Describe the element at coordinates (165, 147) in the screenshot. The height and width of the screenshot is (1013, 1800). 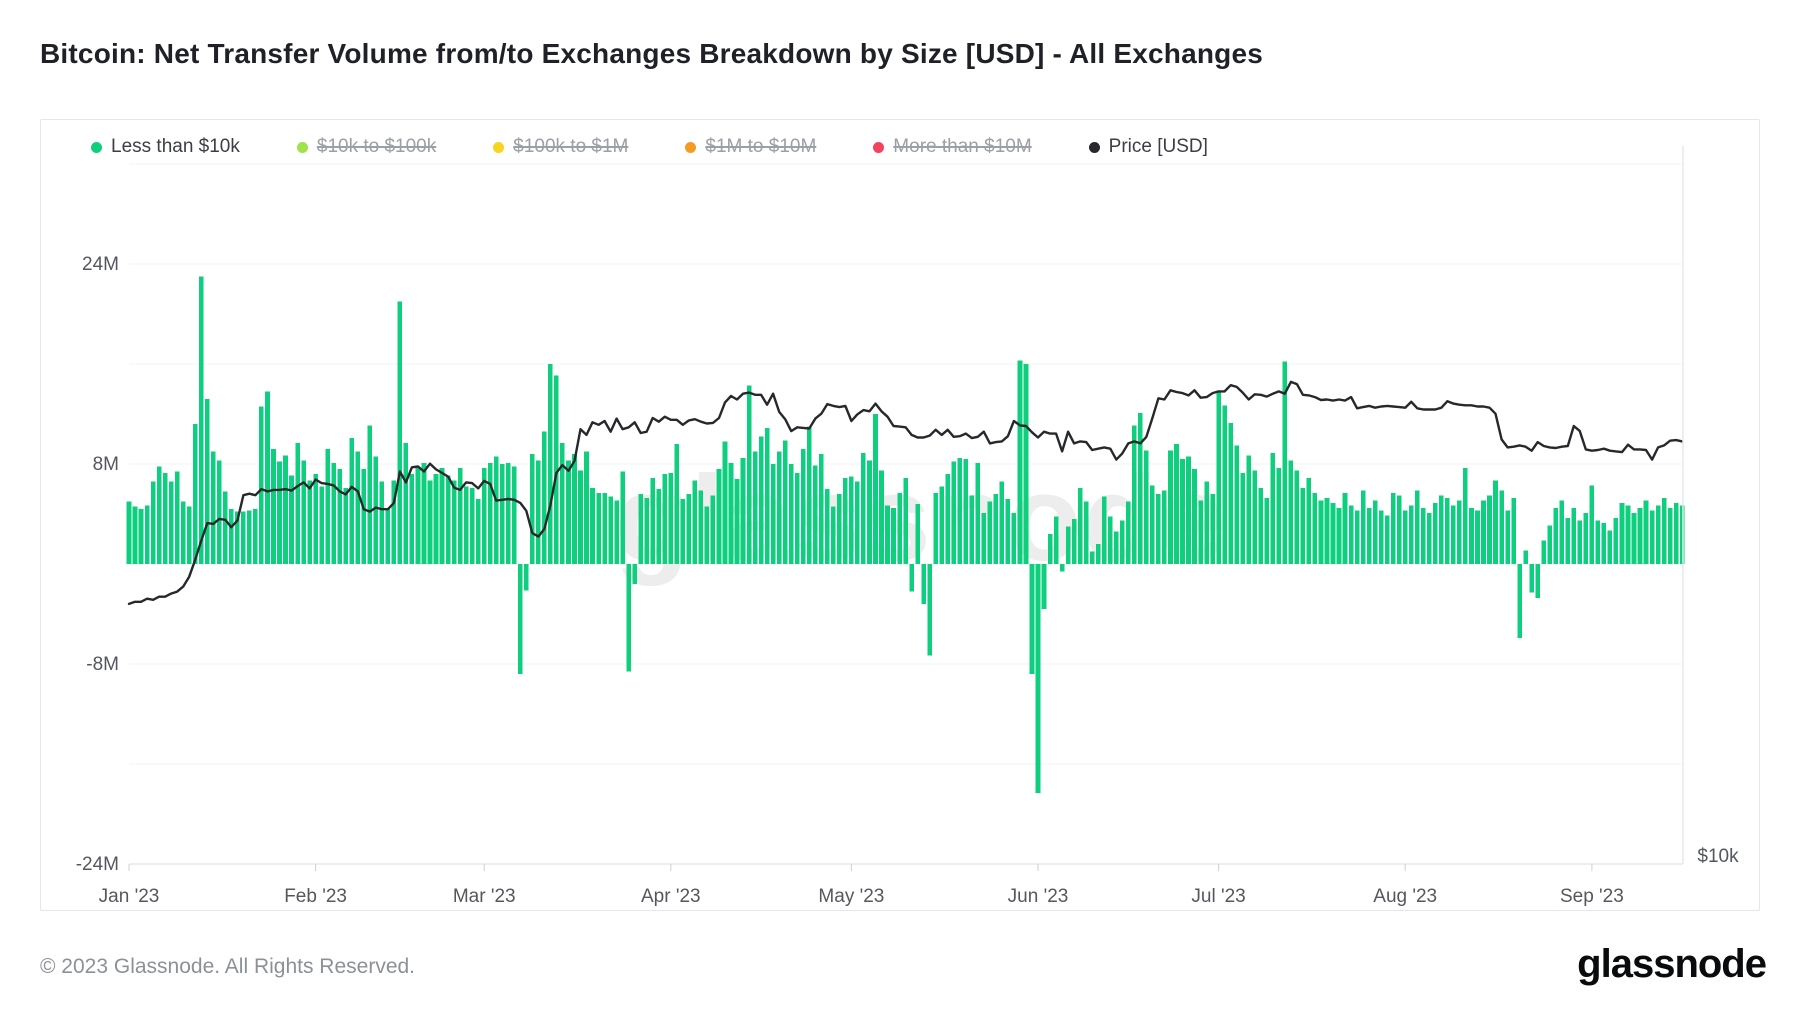
I see `legend-item-less-than-10k: Less than $10k` at that location.